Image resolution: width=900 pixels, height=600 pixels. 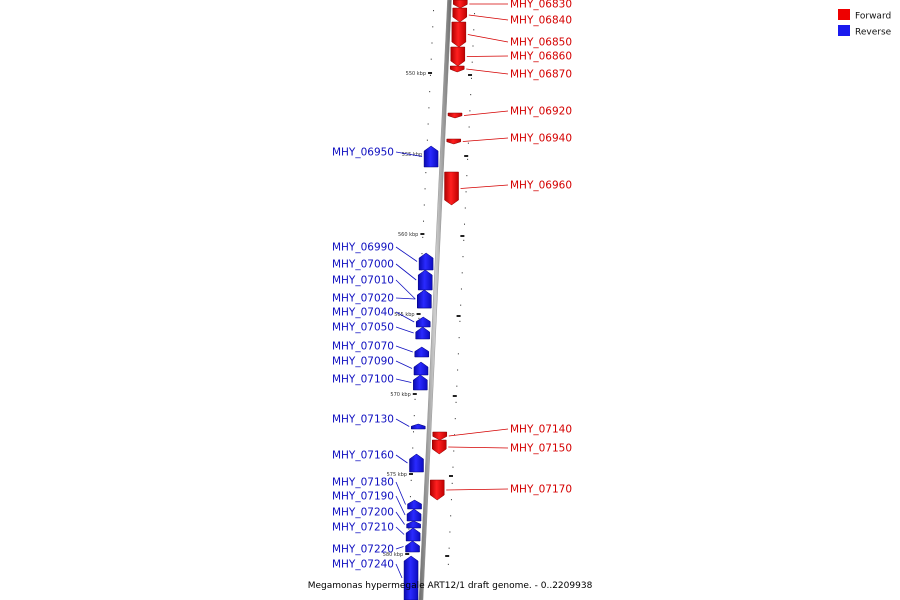 What do you see at coordinates (363, 483) in the screenshot?
I see `gene-label-mhy-07180: MHY_07180` at bounding box center [363, 483].